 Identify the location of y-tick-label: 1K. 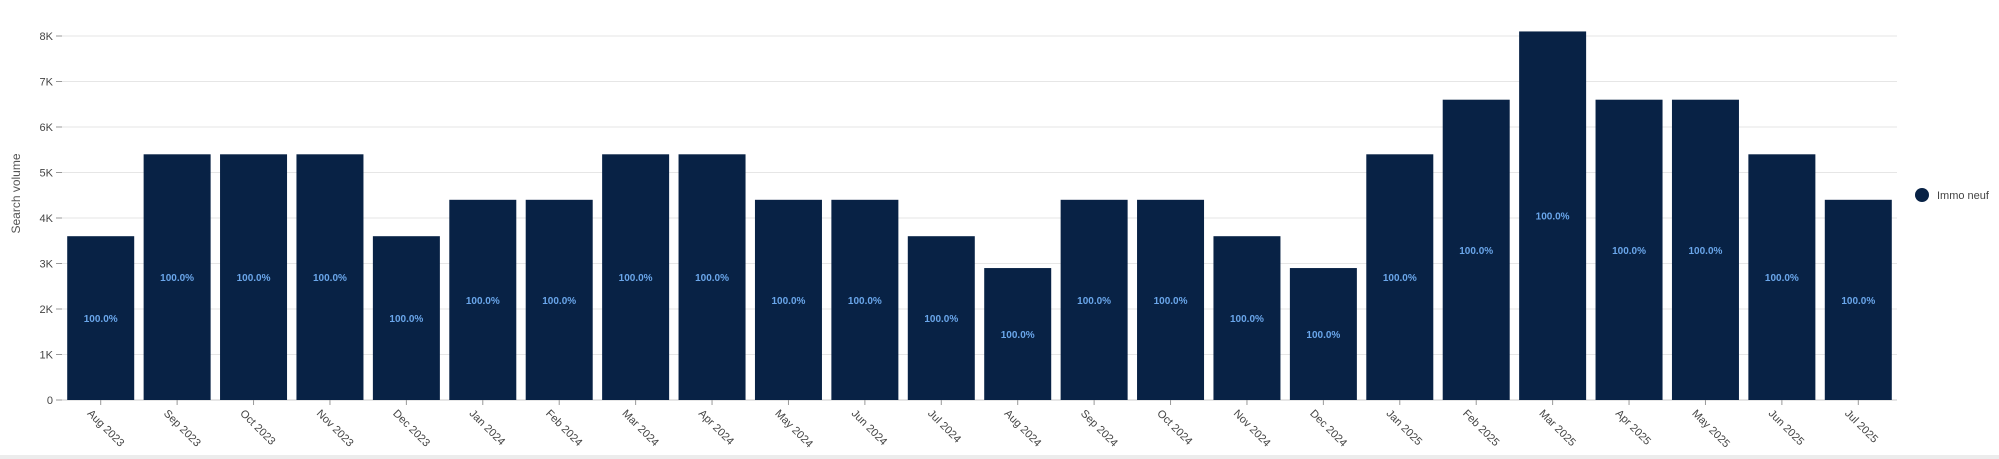
(47, 356).